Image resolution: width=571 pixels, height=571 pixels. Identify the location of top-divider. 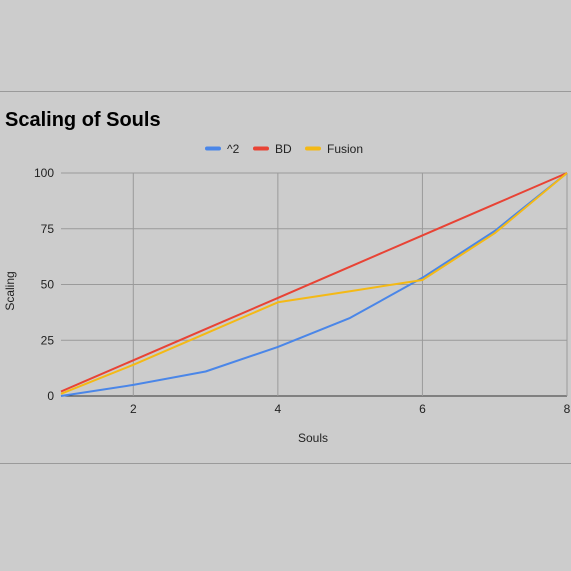
(285, 91).